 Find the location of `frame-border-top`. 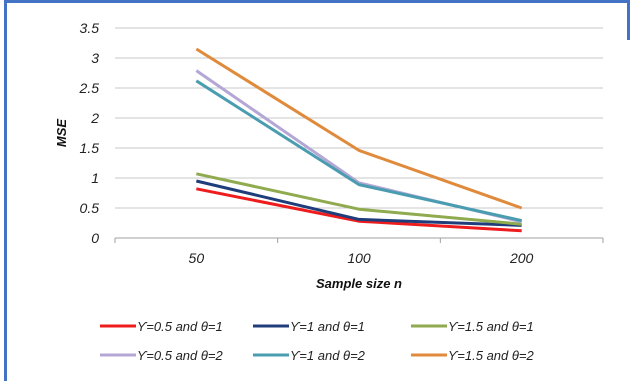

frame-border-top is located at coordinates (317, 1).